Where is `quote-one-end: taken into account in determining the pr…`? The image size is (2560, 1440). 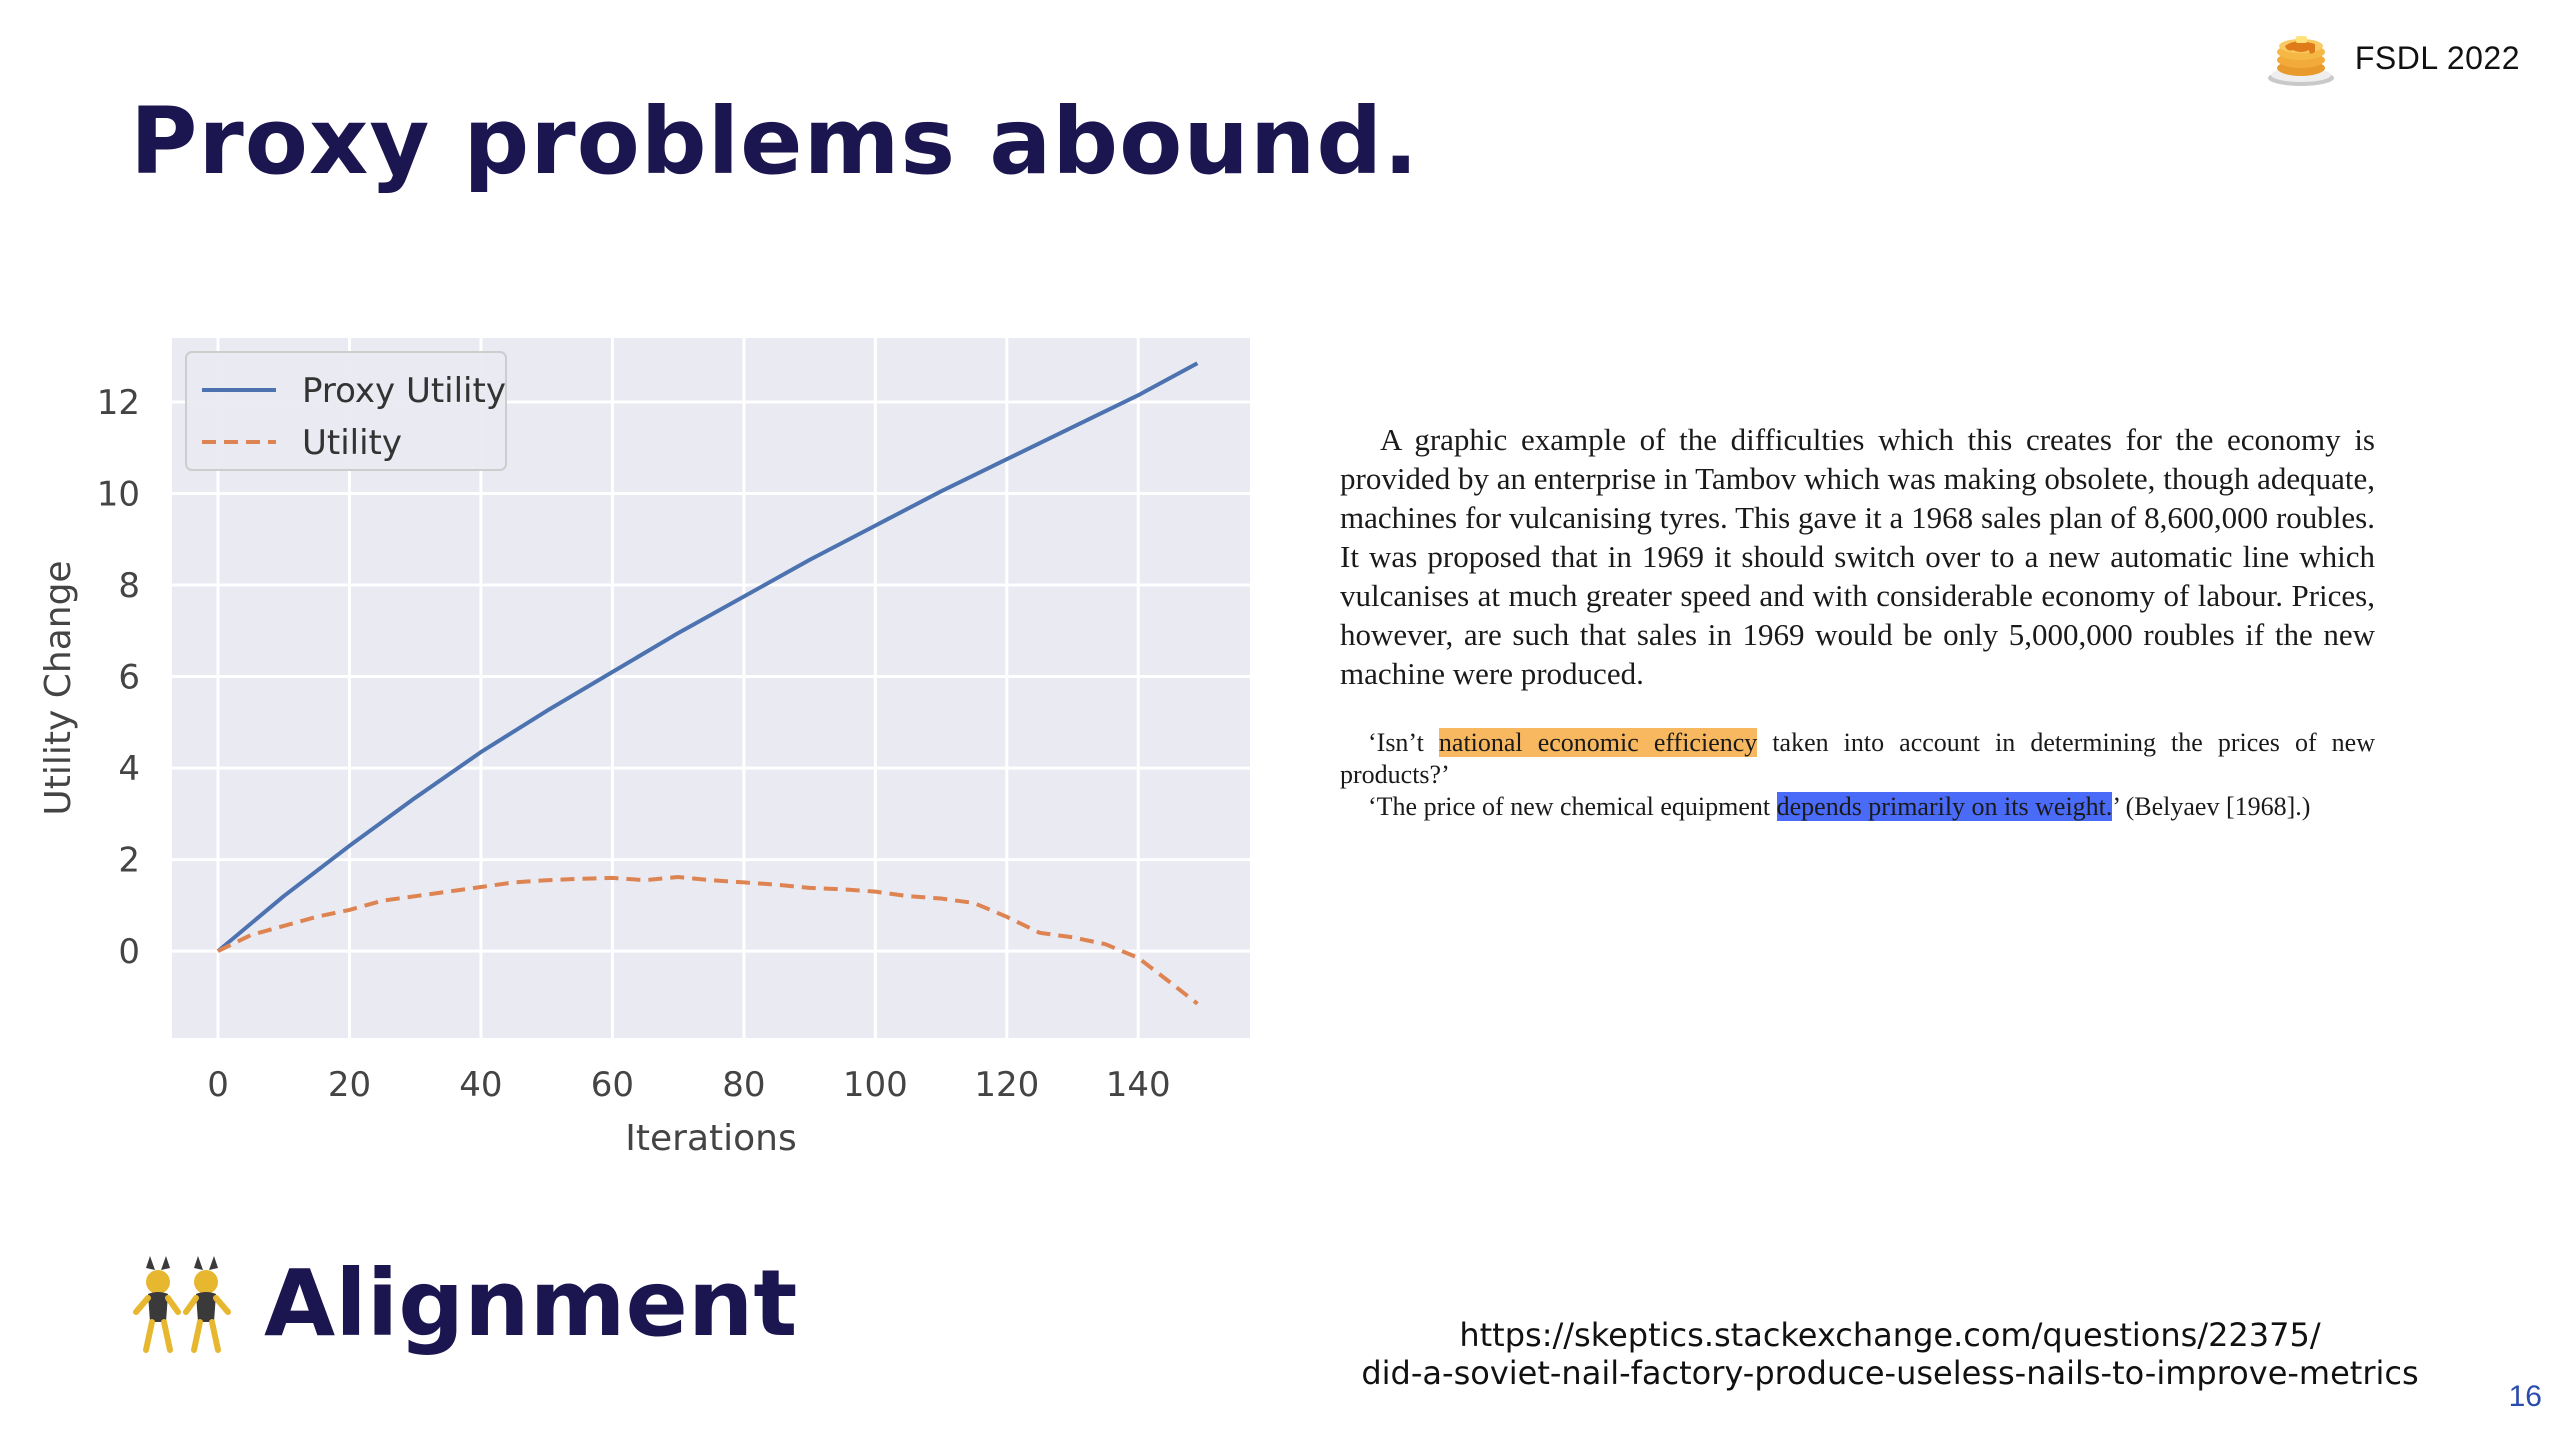
quote-one-end: taken into account in determining the pr… is located at coordinates (1857, 758).